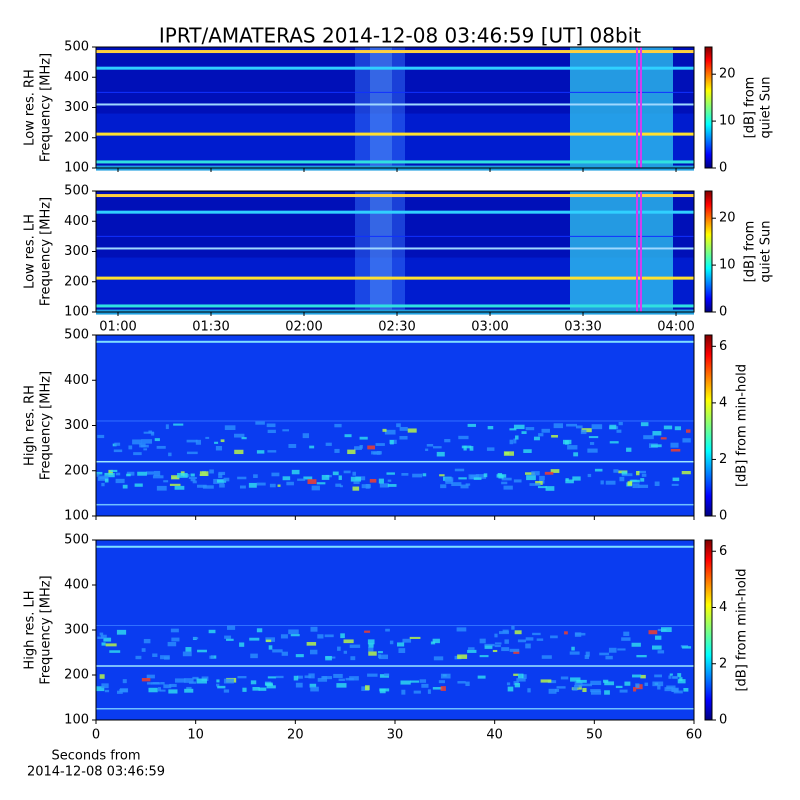  What do you see at coordinates (30, 425) in the screenshot?
I see `y-axis-label: High res. RH` at bounding box center [30, 425].